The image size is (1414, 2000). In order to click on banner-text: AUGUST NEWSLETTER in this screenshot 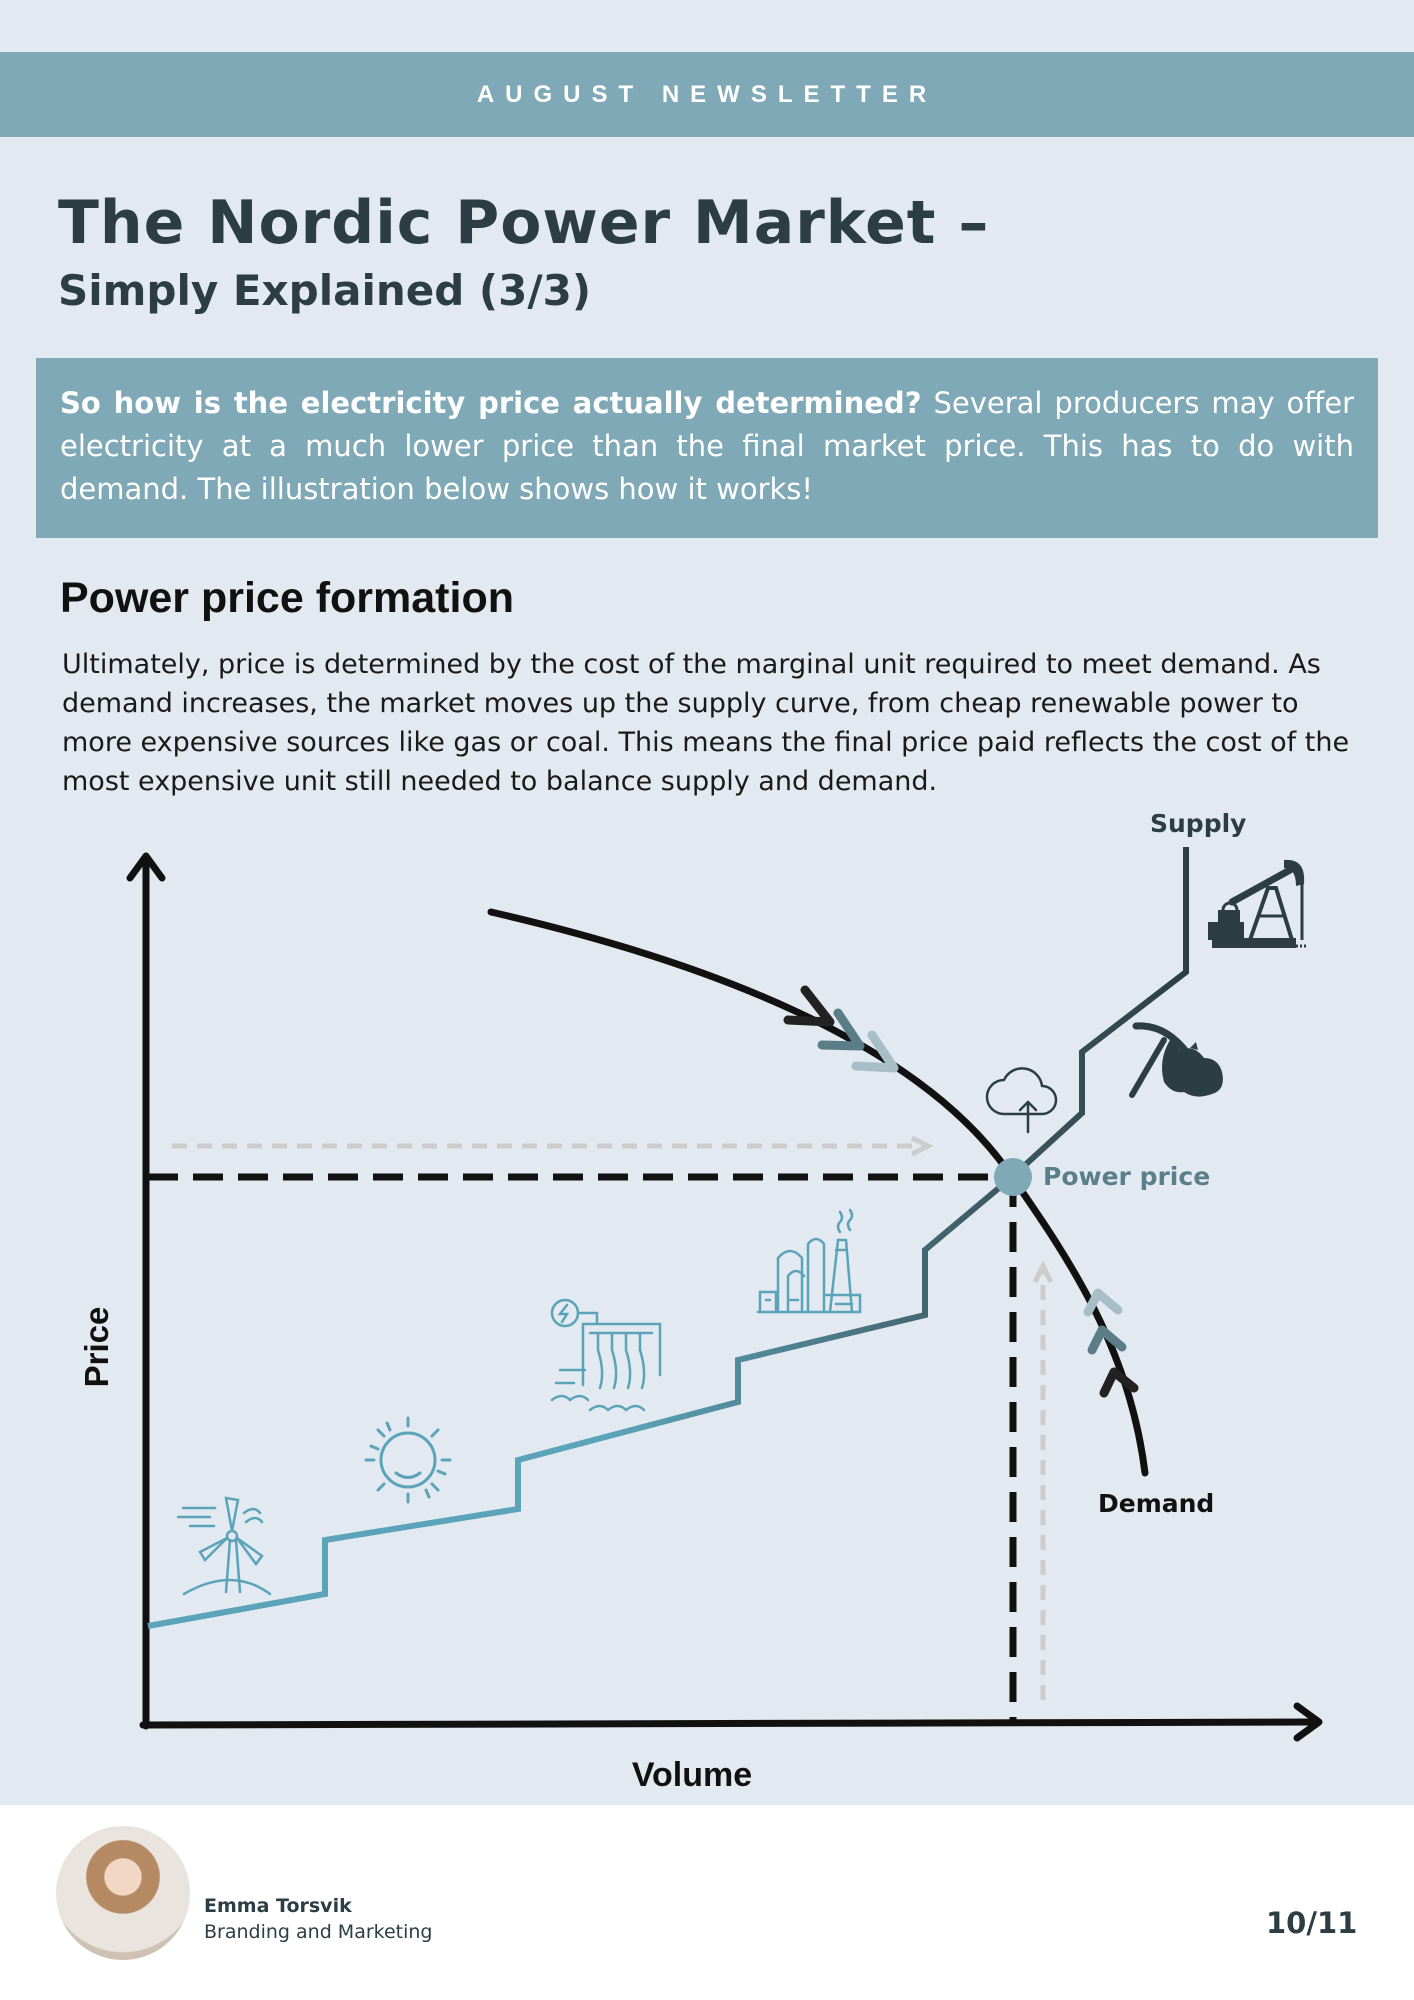, I will do `click(707, 94)`.